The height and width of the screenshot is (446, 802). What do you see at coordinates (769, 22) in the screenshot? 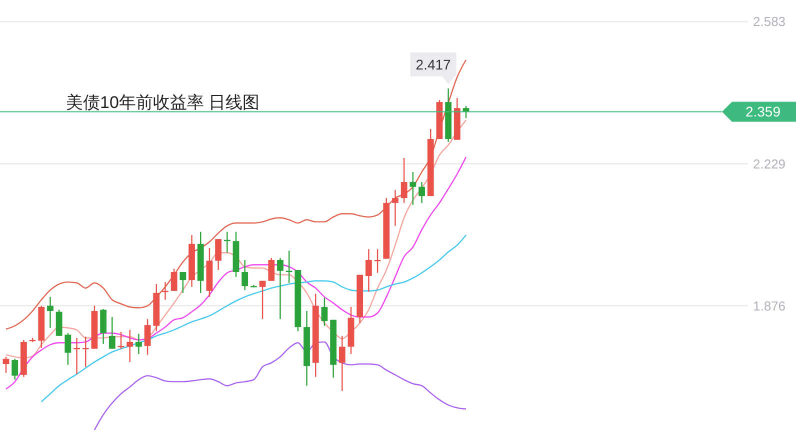
I see `y-tick-label: 2.583` at bounding box center [769, 22].